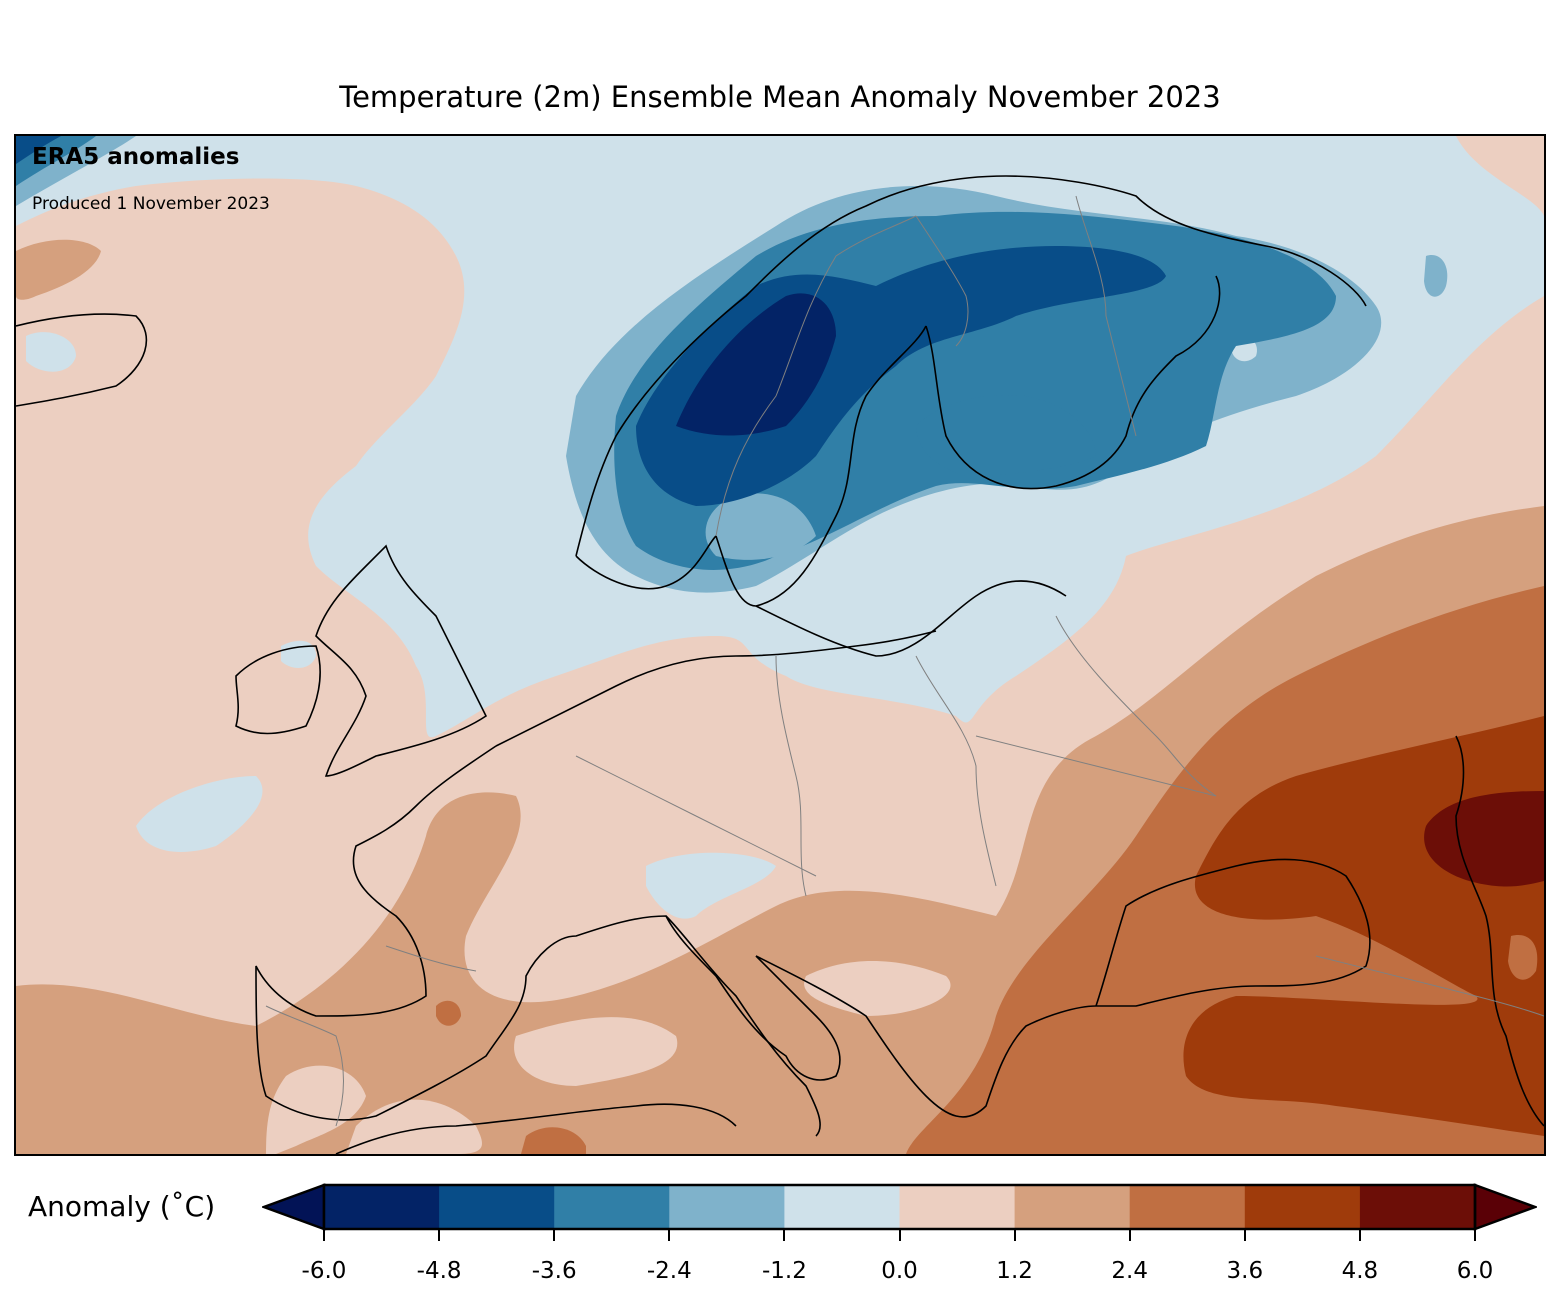 This screenshot has width=1560, height=1305. I want to click on border-caucasus, so click(1429, 986).